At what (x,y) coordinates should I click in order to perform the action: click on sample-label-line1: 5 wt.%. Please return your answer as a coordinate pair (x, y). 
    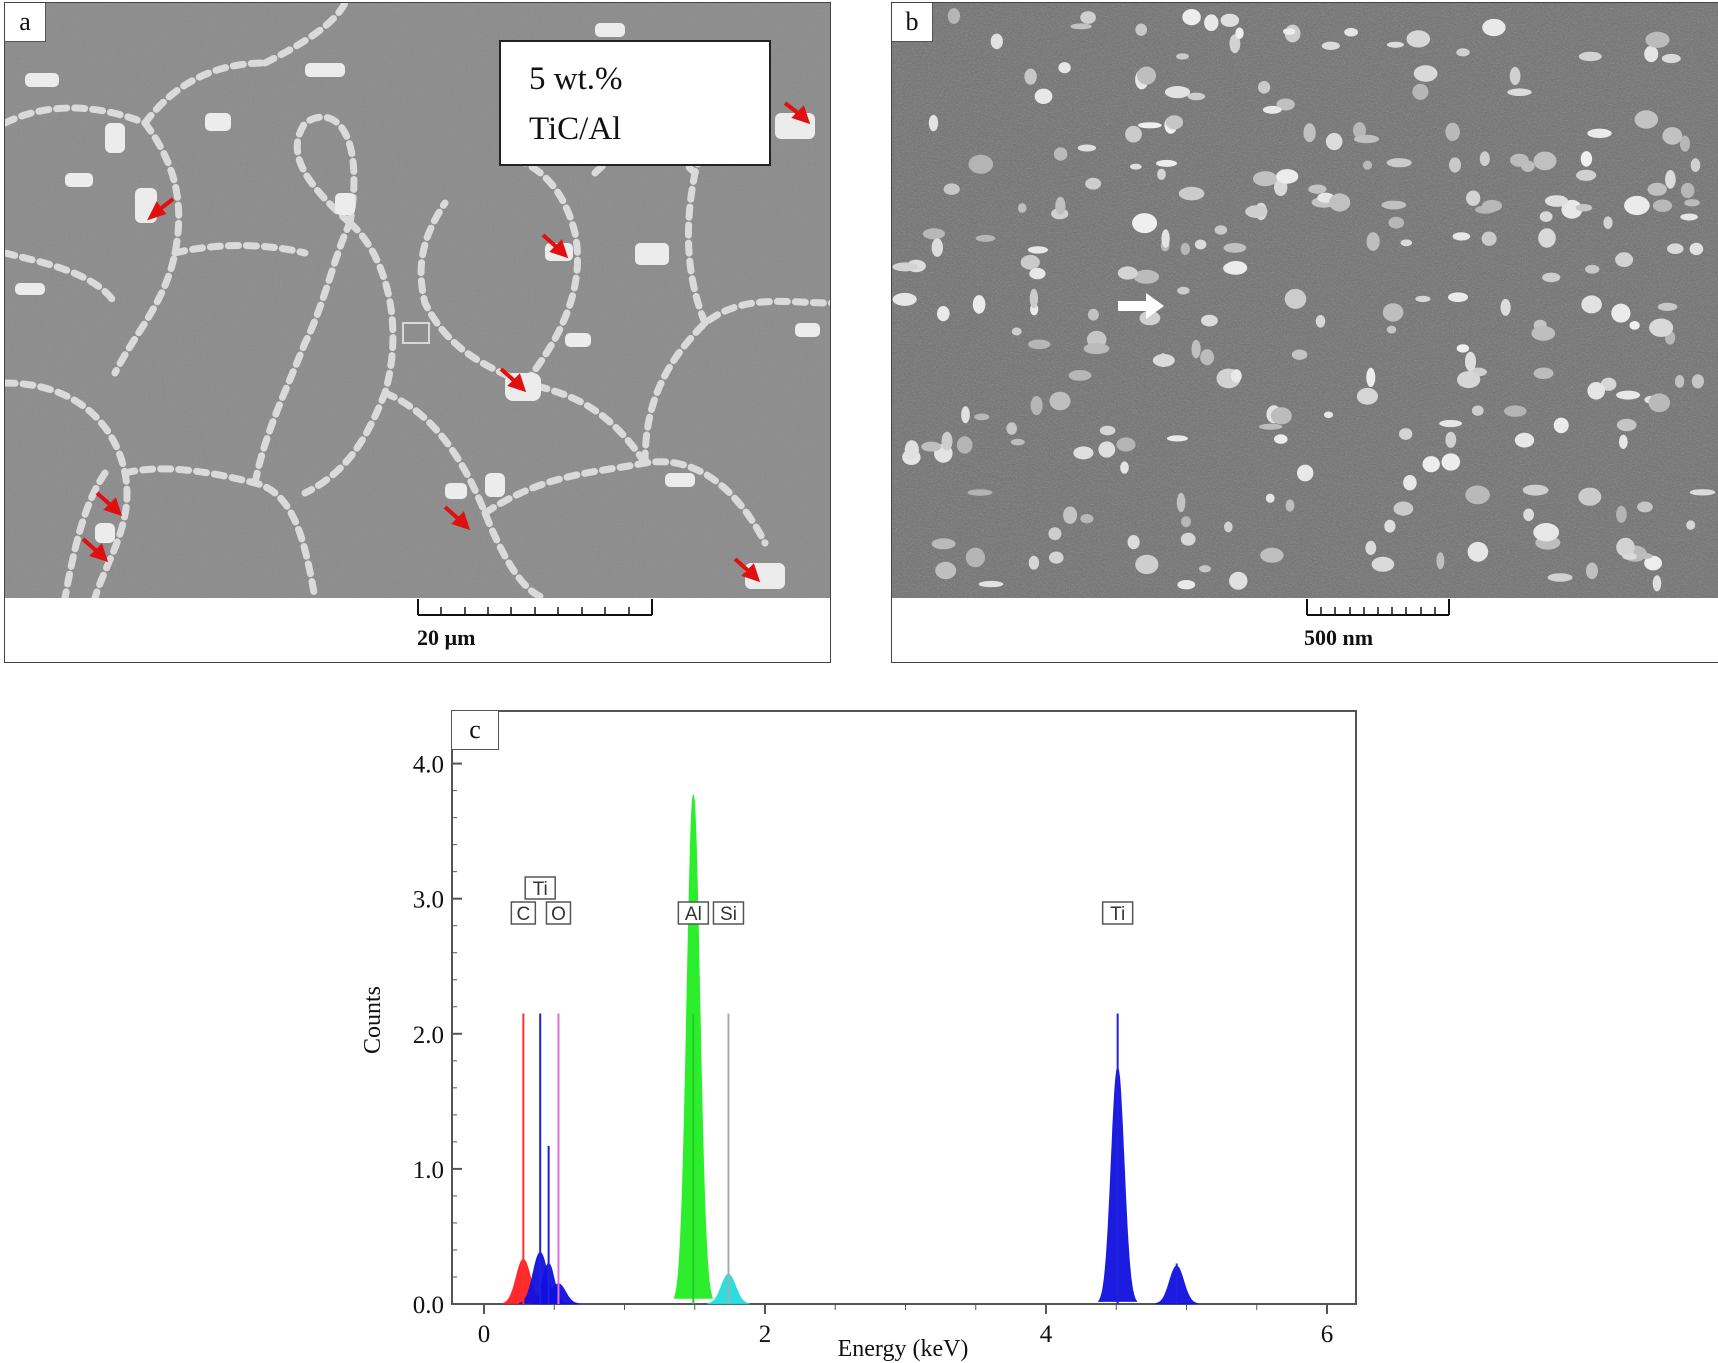
    Looking at the image, I should click on (576, 79).